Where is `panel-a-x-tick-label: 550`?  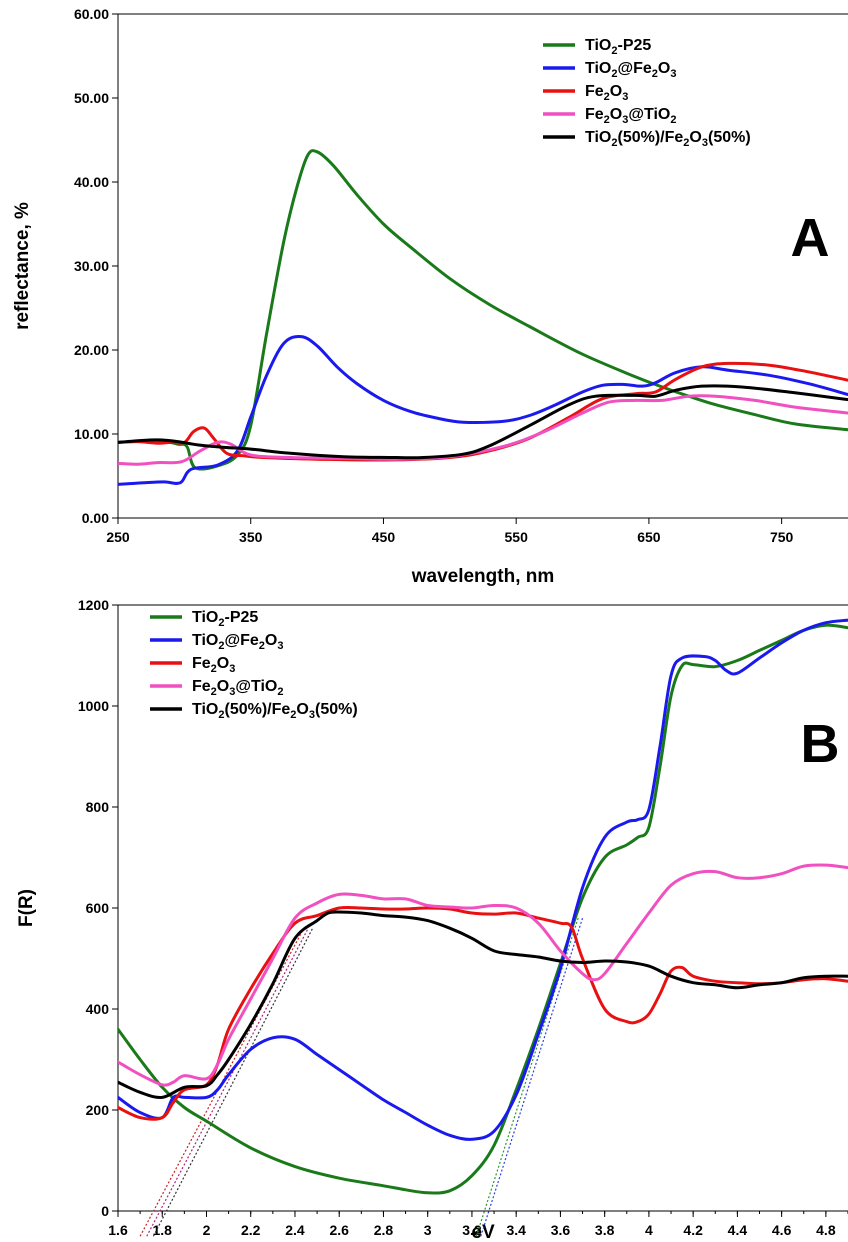
panel-a-x-tick-label: 550 is located at coordinates (517, 537).